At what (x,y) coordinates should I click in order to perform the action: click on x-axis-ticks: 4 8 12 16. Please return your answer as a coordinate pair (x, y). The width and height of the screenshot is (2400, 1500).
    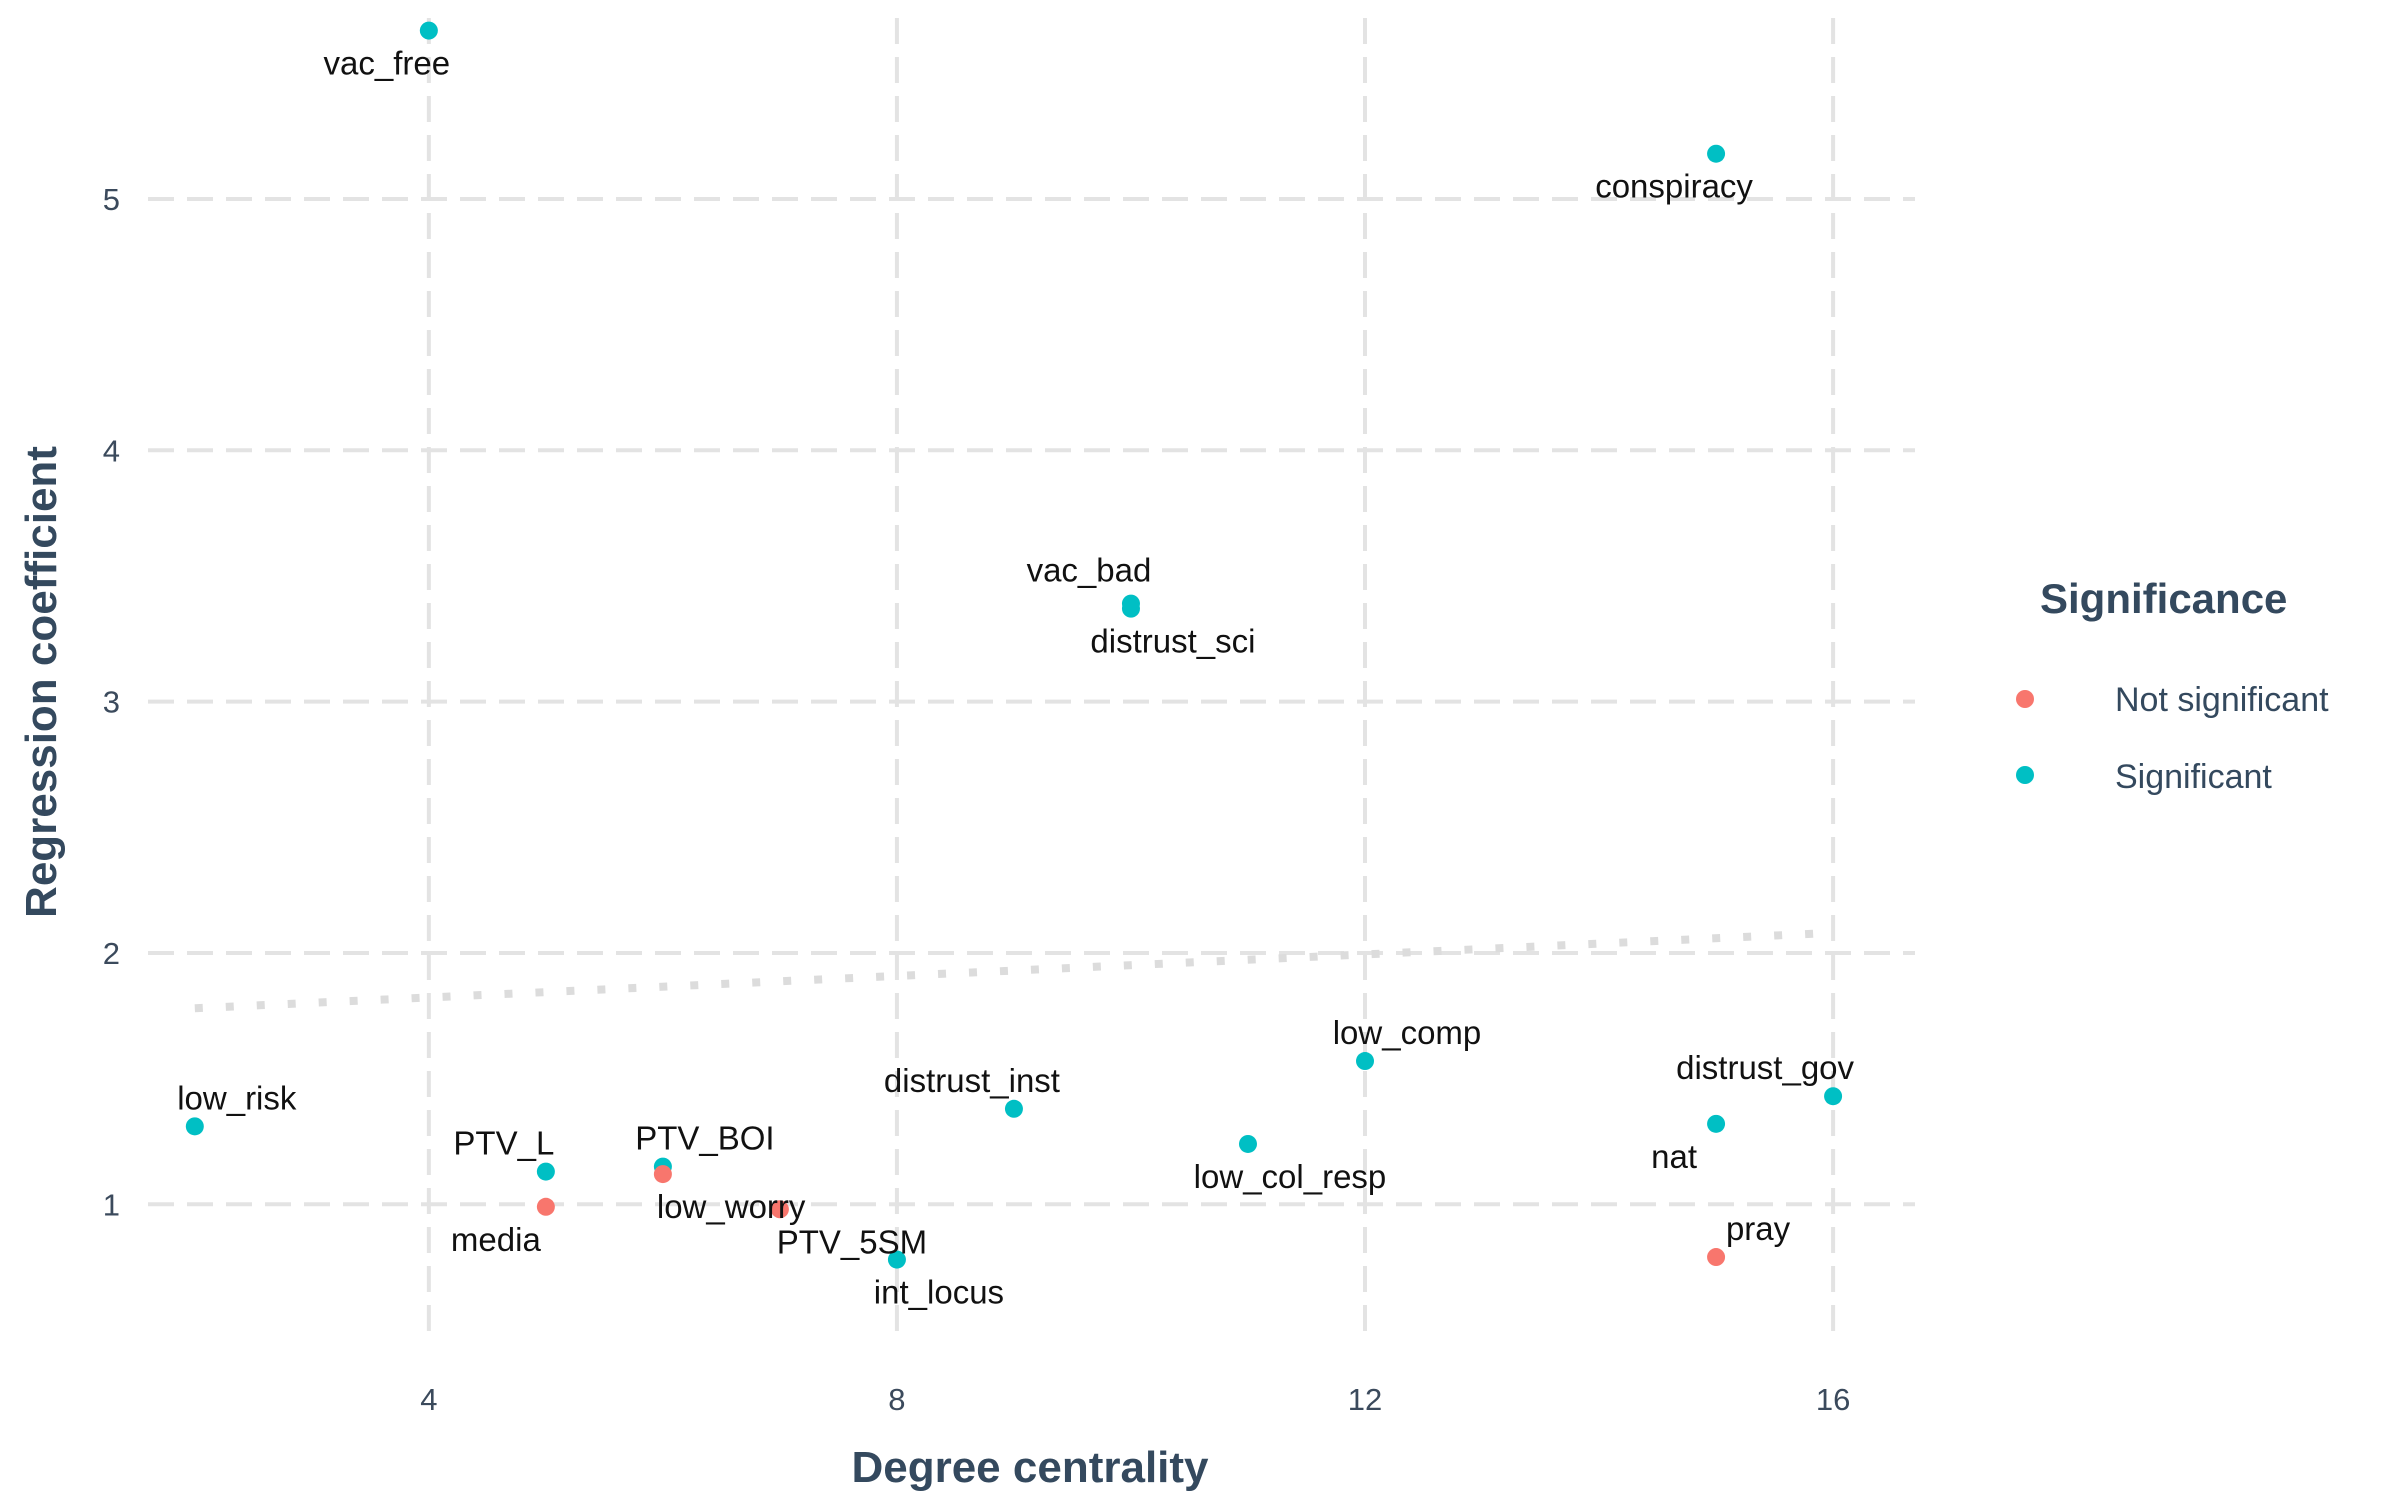
    Looking at the image, I should click on (1135, 1399).